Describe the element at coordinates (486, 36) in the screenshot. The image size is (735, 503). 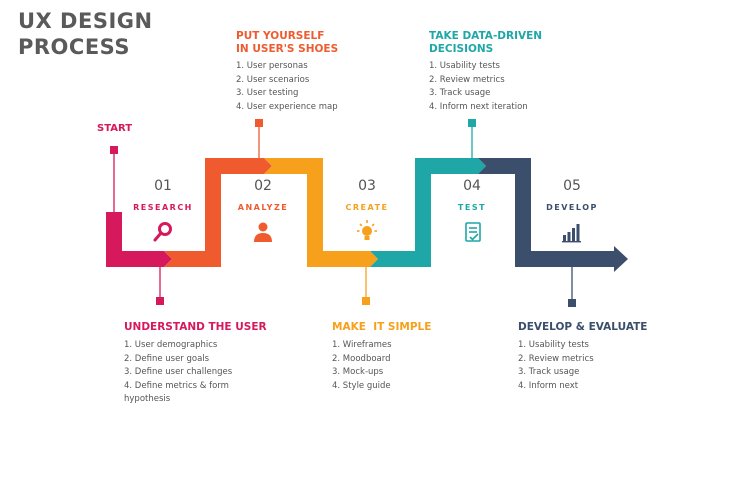
I see `block-title-line: TAKE DATA-DRIVEN` at that location.